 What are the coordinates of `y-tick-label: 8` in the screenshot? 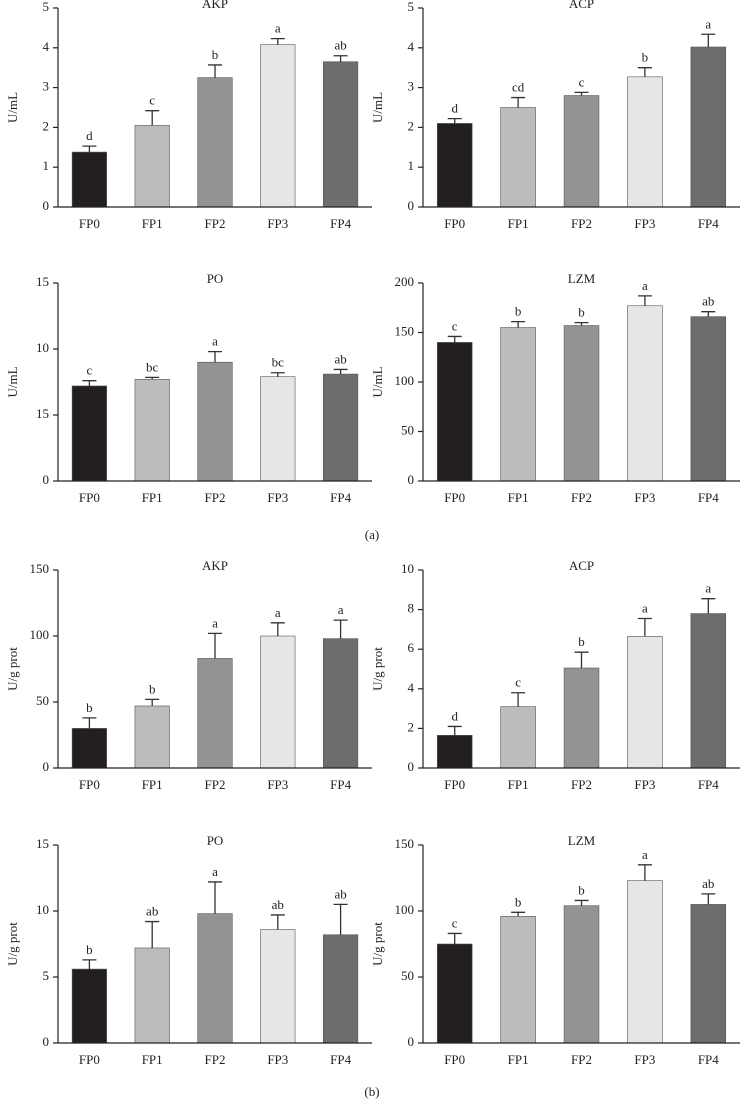 It's located at (411, 608).